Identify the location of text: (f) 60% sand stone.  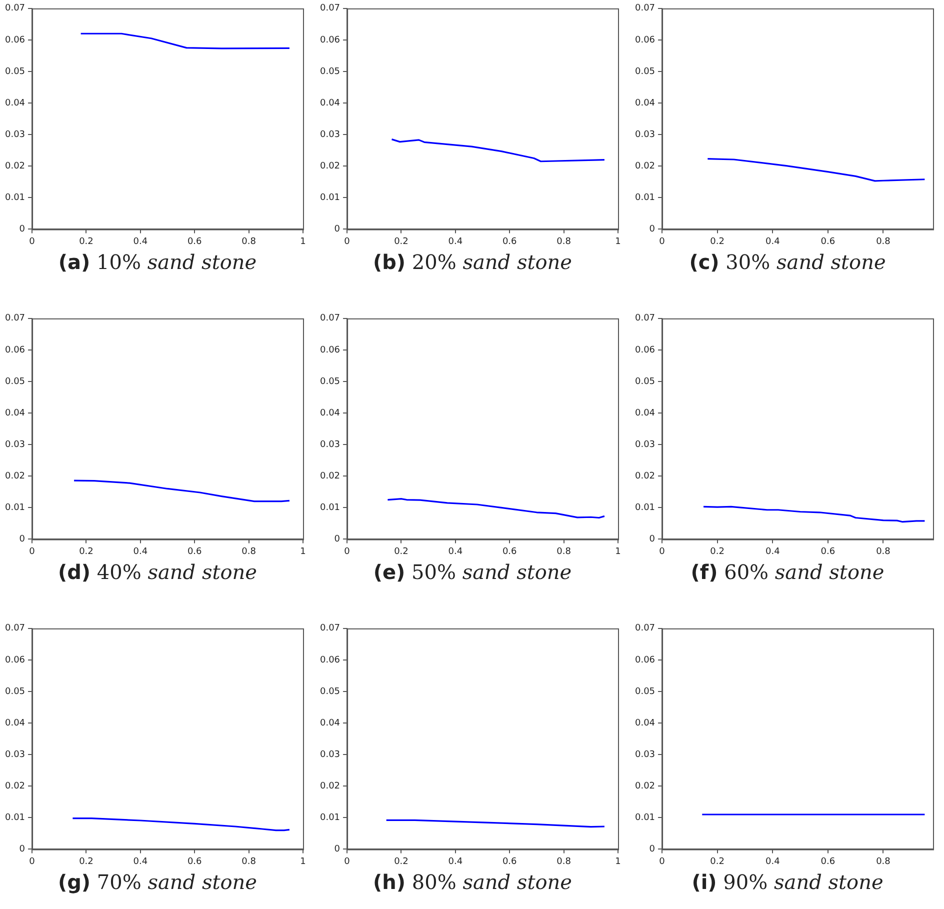
(788, 572).